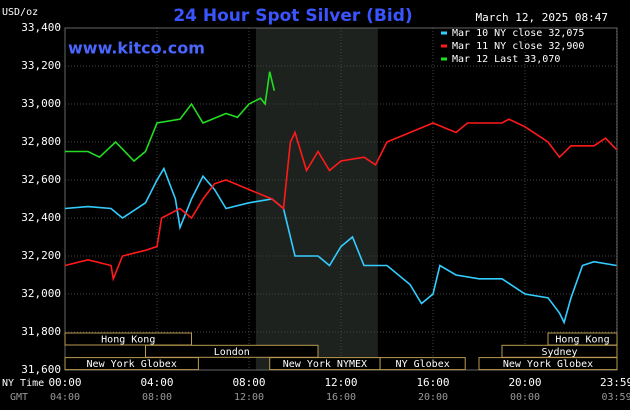  Describe the element at coordinates (157, 397) in the screenshot. I see `gmt-tick-label: 08:00` at that location.